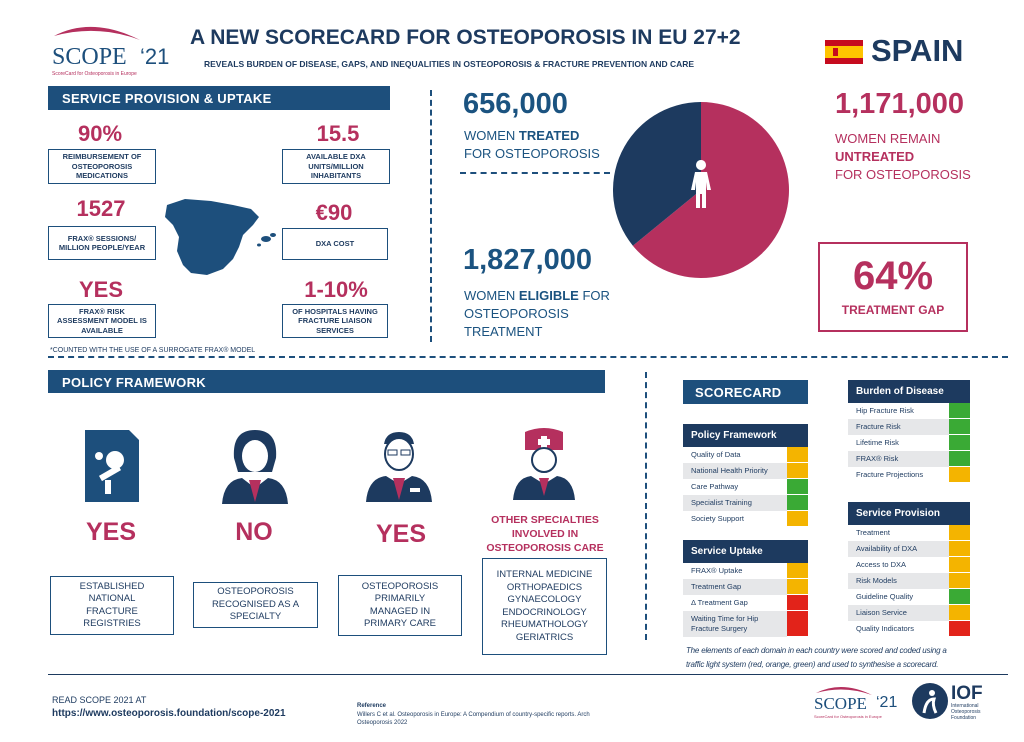 This screenshot has height=742, width=1024. Describe the element at coordinates (372, 706) in the screenshot. I see `reference-title: Reference` at that location.